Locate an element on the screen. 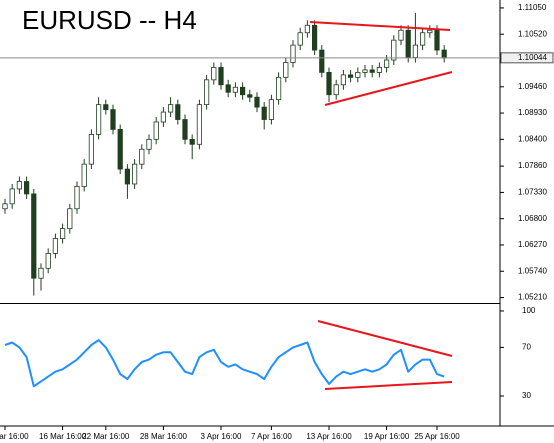 The height and width of the screenshot is (443, 554). y-tick-label: 1.10520 is located at coordinates (532, 33).